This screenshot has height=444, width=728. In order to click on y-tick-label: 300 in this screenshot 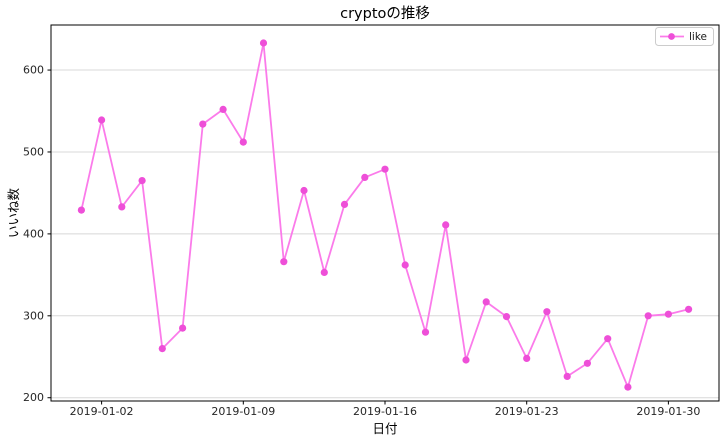, I will do `click(33, 315)`.